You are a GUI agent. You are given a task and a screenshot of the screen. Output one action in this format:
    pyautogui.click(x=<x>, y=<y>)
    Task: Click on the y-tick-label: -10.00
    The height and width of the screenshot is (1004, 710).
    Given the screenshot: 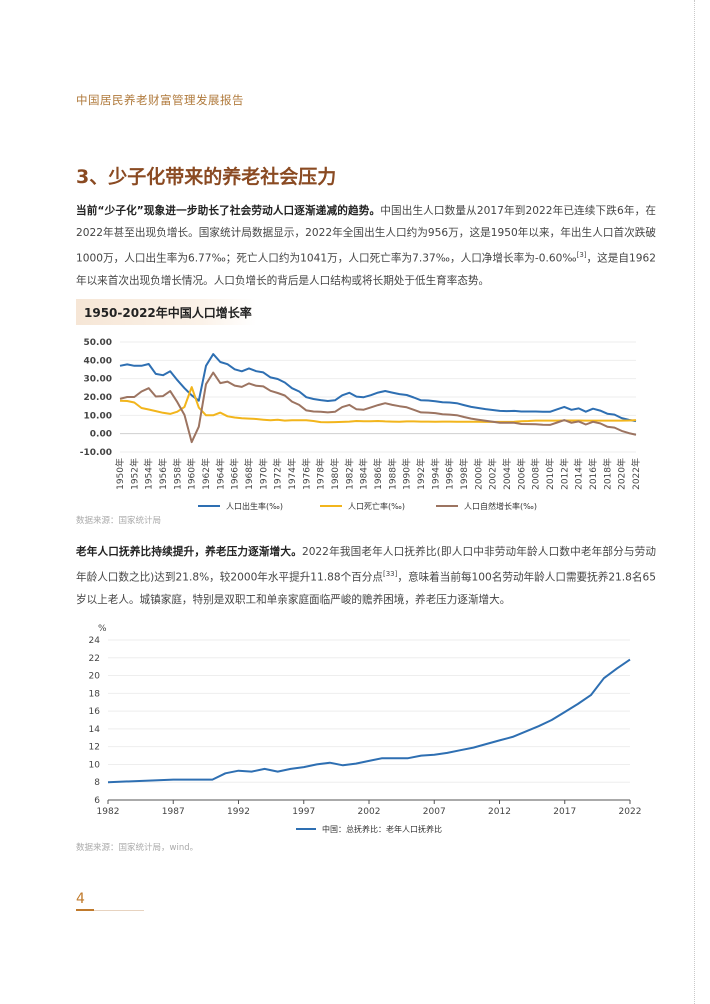 What is the action you would take?
    pyautogui.click(x=96, y=453)
    